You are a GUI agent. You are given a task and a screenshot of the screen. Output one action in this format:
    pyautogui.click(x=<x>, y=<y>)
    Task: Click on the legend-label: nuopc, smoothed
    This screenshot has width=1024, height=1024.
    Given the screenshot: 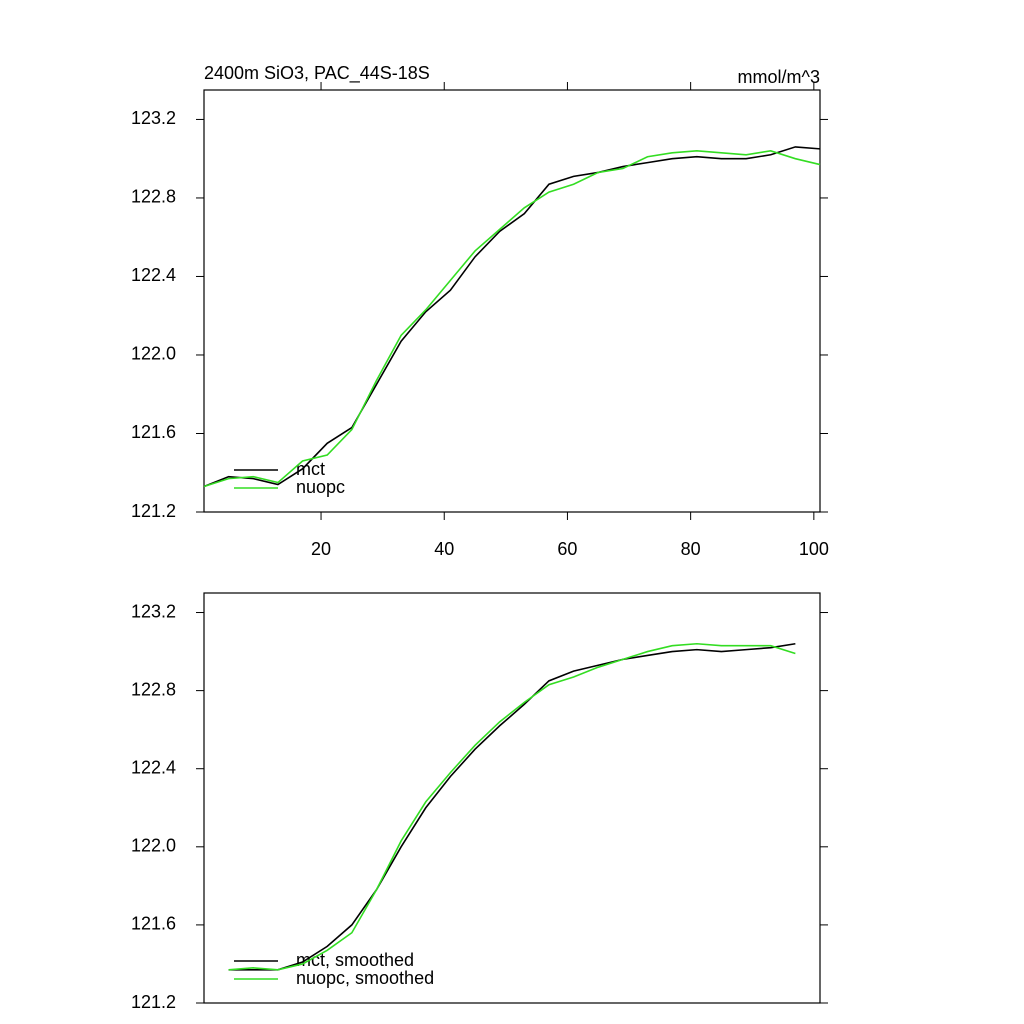 What is the action you would take?
    pyautogui.click(x=365, y=978)
    